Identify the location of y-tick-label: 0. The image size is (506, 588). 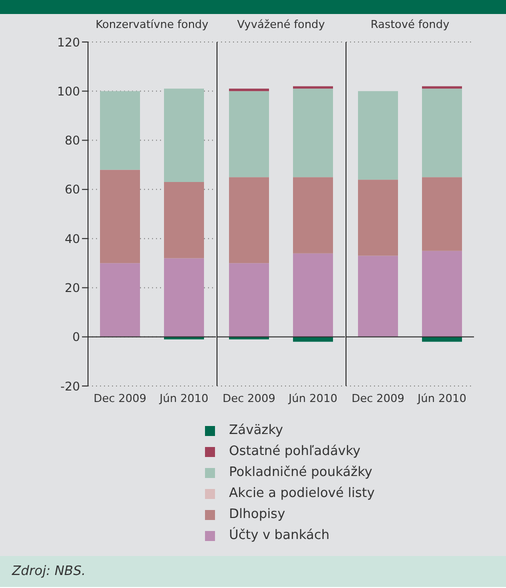
(76, 337).